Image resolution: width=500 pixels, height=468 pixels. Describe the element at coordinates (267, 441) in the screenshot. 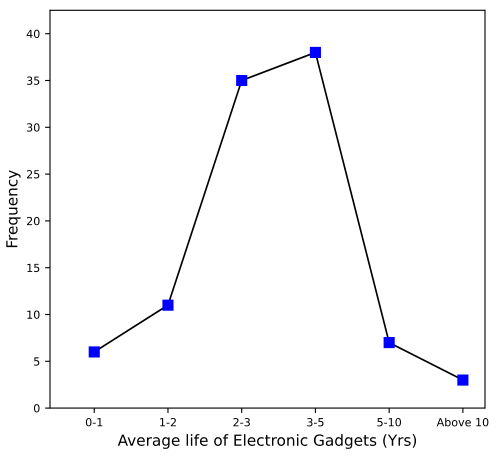

I see `x-axis-title: Average life of Electronic Gadgets (Yrs)` at that location.